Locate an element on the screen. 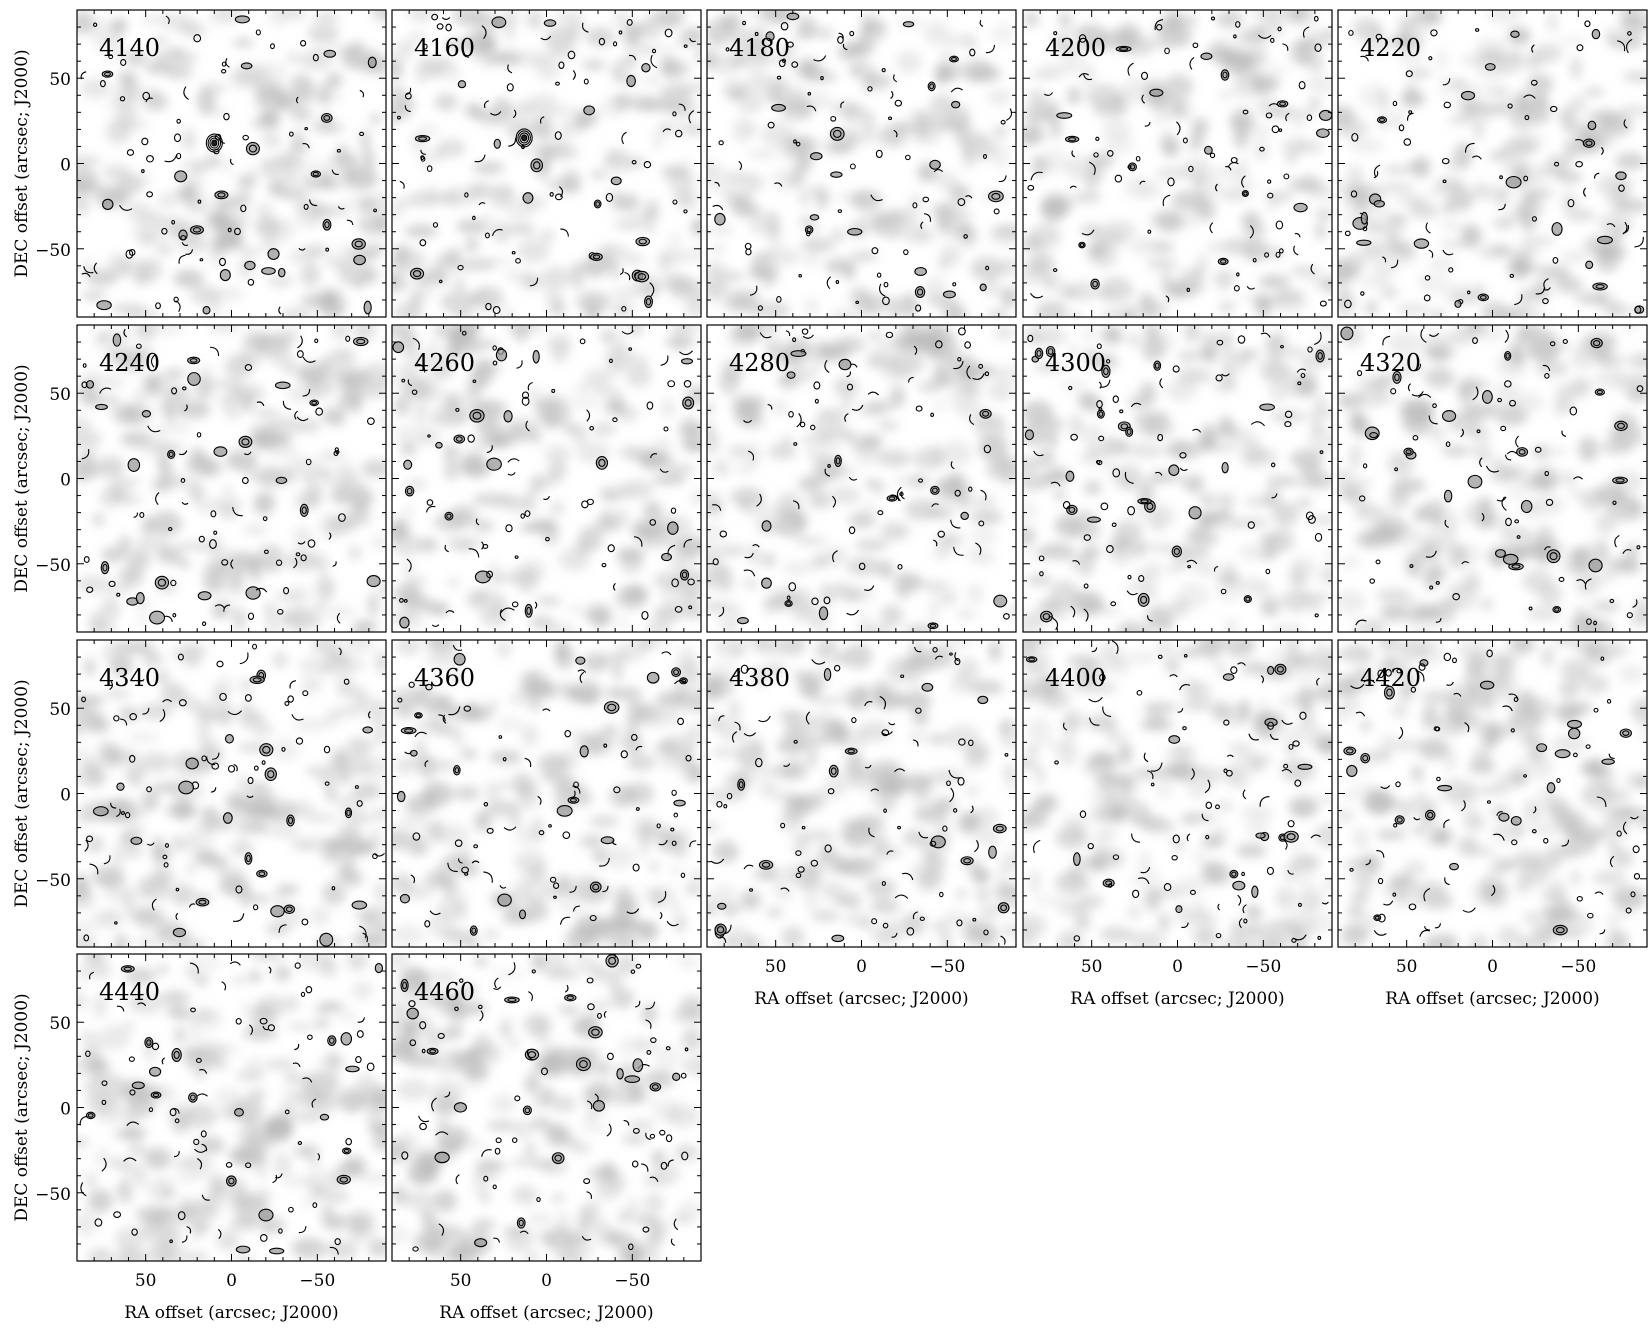 The image size is (1648, 1329). y-tick-label: −50 is located at coordinates (53, 251).